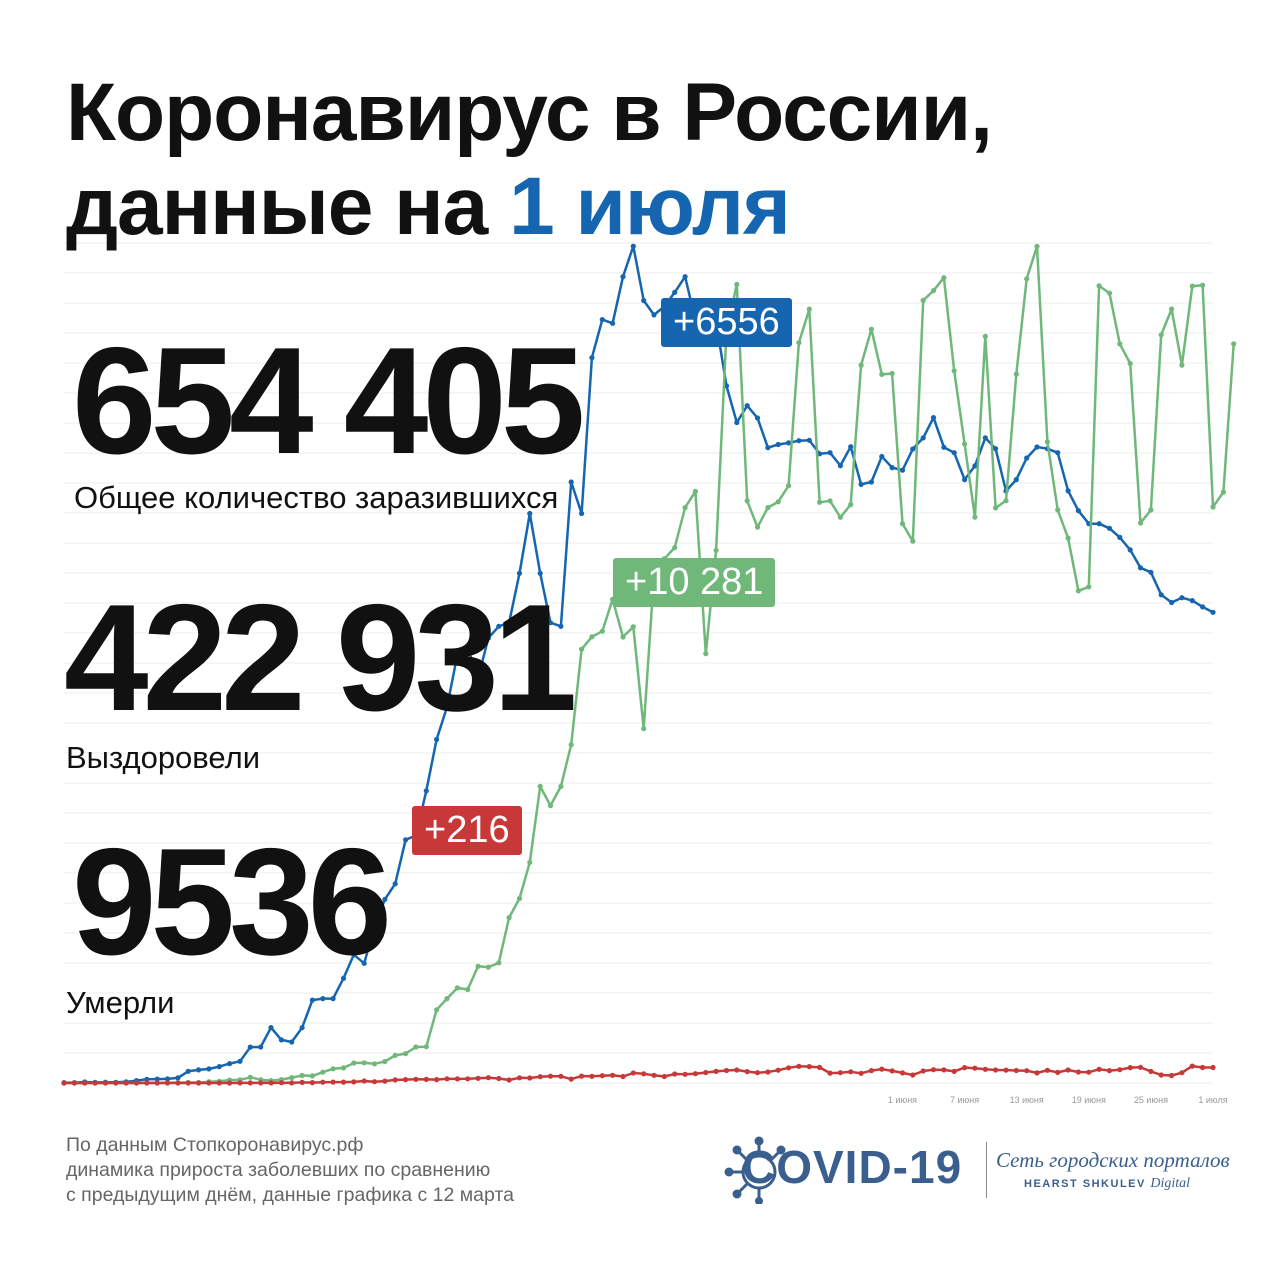  Describe the element at coordinates (277, 206) in the screenshot. I see `title-date-prefix: данные на` at that location.